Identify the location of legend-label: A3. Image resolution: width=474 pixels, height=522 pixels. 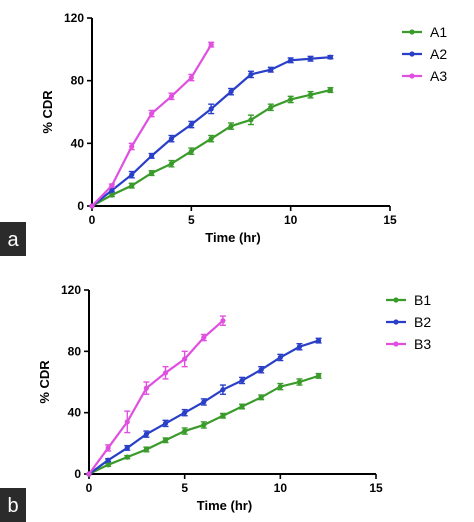
(438, 76).